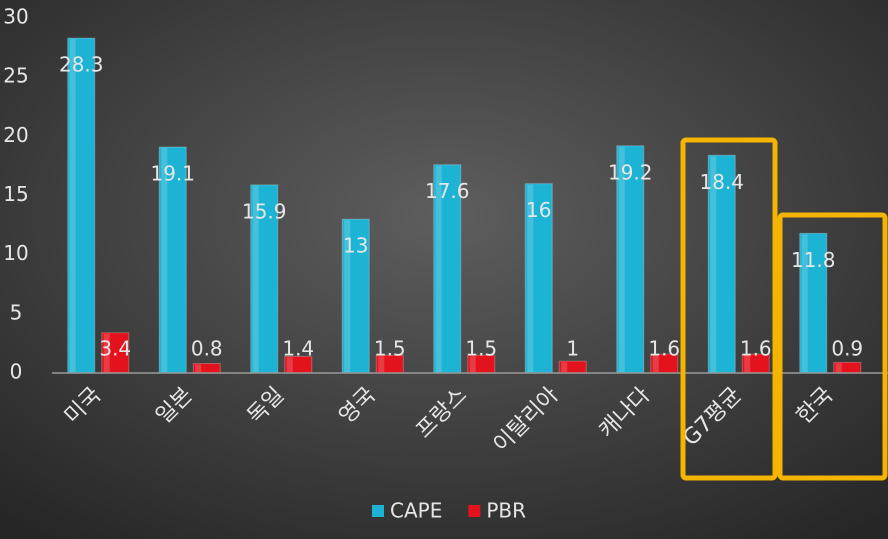 The height and width of the screenshot is (539, 888). Describe the element at coordinates (115, 349) in the screenshot. I see `value-label: 3.4` at that location.